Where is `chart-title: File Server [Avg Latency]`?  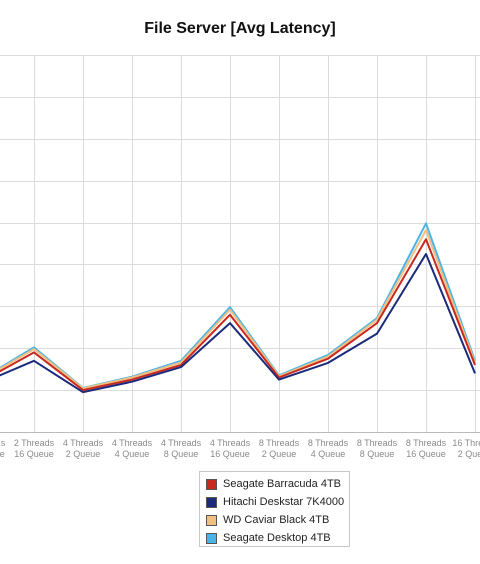
chart-title: File Server [Avg Latency] is located at coordinates (240, 28).